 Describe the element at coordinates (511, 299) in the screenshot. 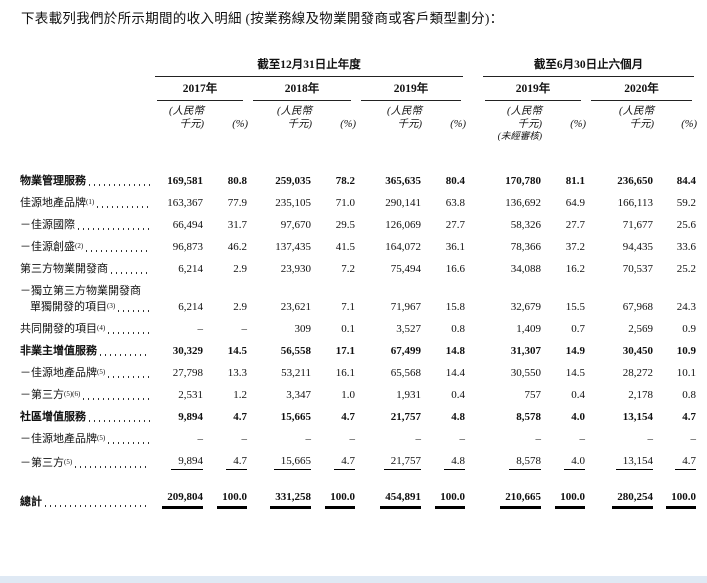

I see `amount-cell: 32,679` at that location.